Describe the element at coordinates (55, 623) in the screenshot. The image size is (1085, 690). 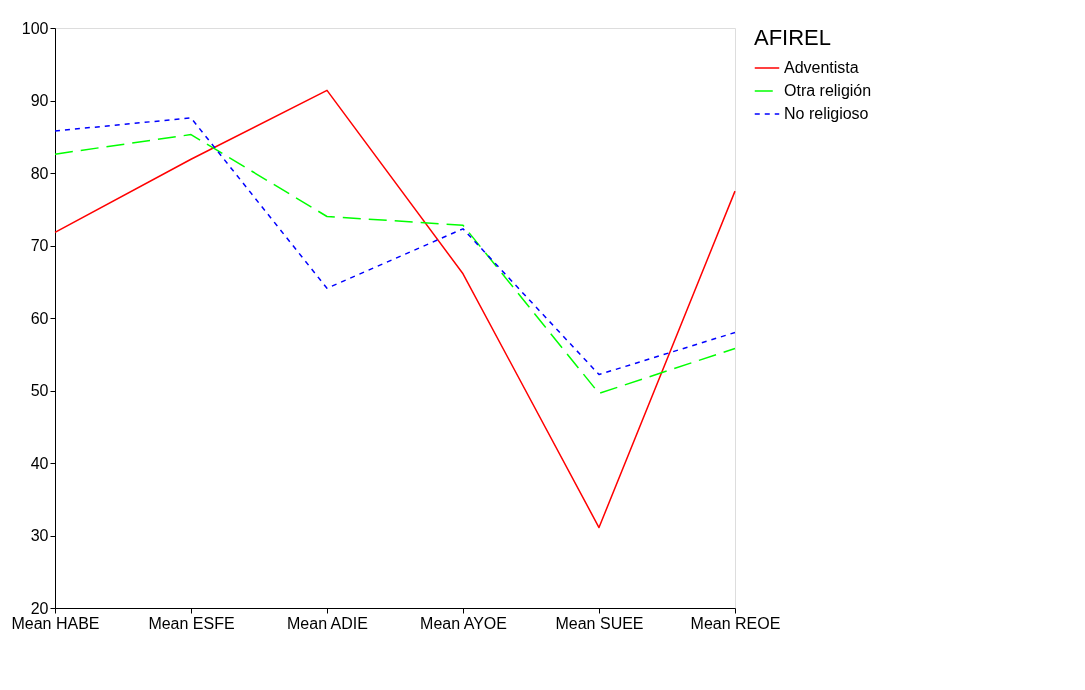
I see `x-tick-label: Mean HABE` at that location.